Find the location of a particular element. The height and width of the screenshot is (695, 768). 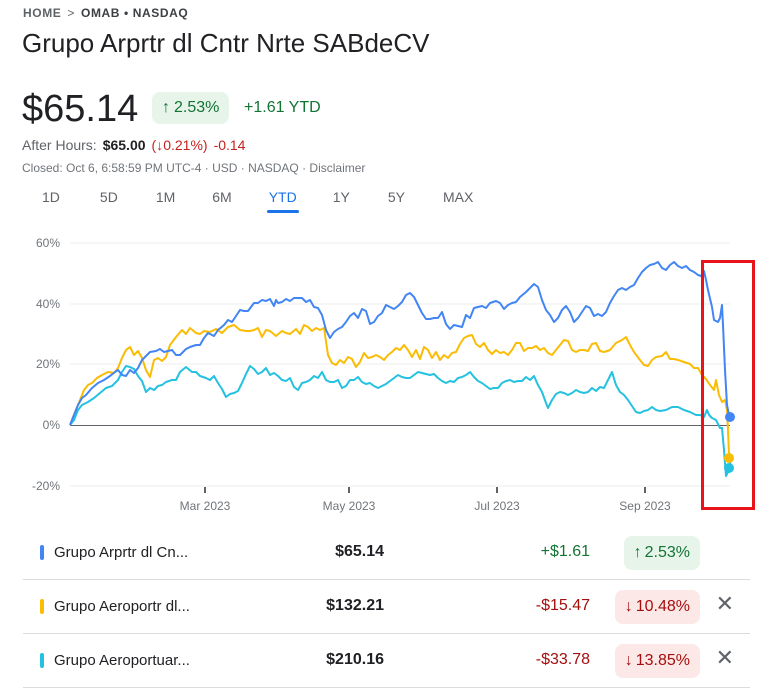

comparison-percent: 13.85% is located at coordinates (662, 660).